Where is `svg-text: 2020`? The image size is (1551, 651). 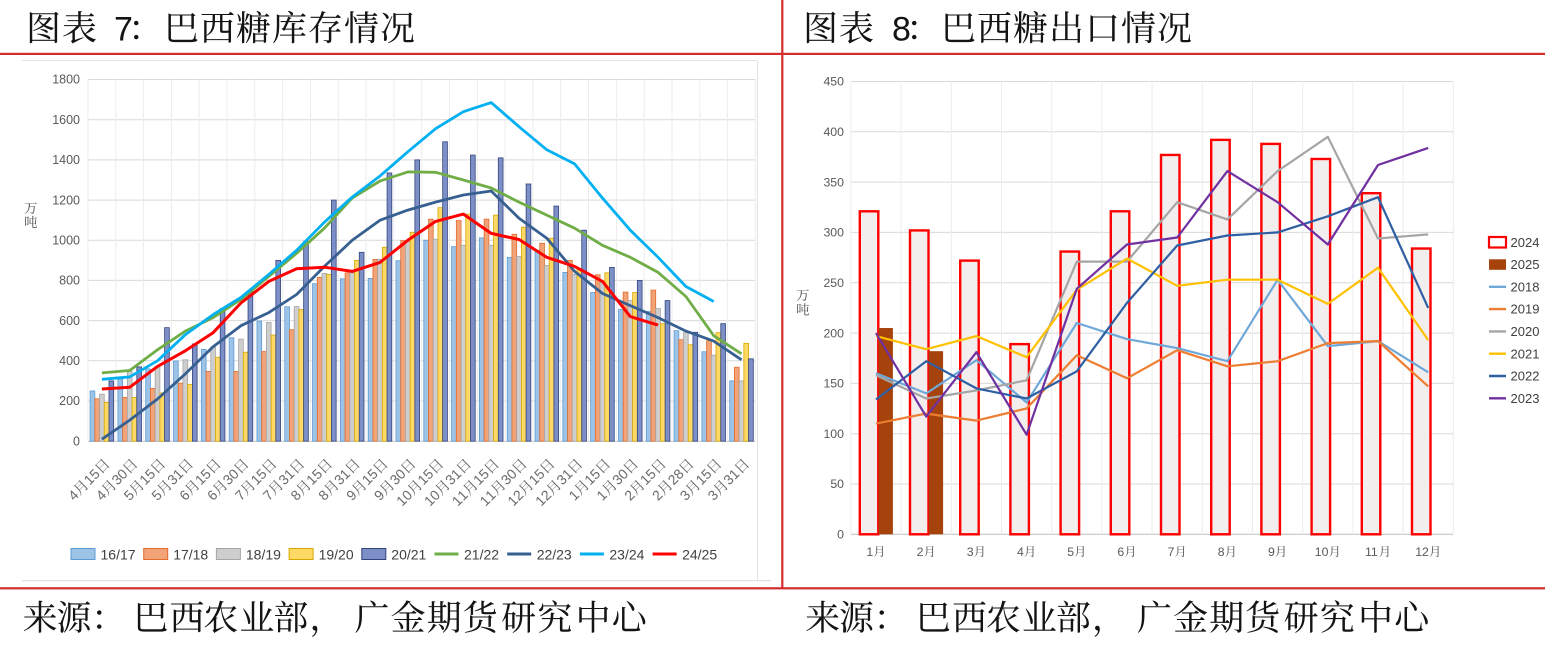
svg-text: 2020 is located at coordinates (1525, 331).